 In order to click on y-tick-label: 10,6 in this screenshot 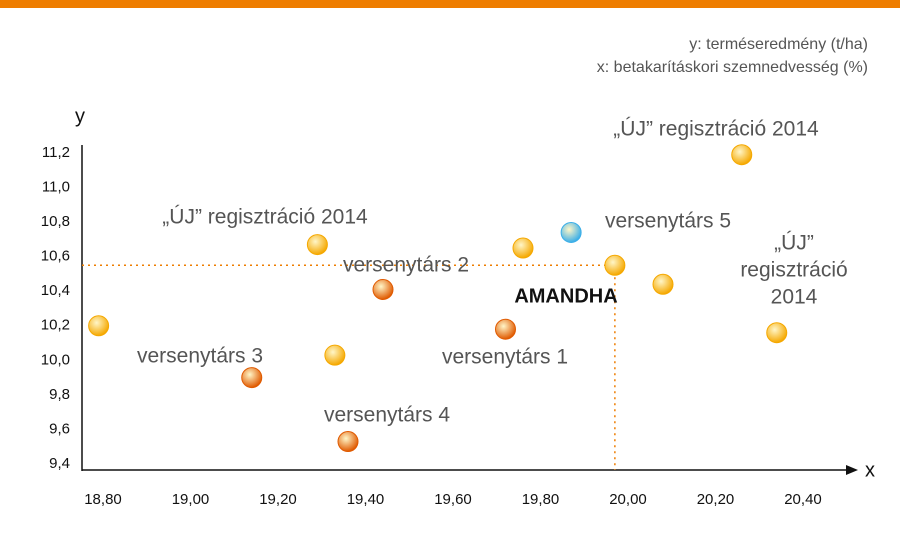, I will do `click(55, 256)`.